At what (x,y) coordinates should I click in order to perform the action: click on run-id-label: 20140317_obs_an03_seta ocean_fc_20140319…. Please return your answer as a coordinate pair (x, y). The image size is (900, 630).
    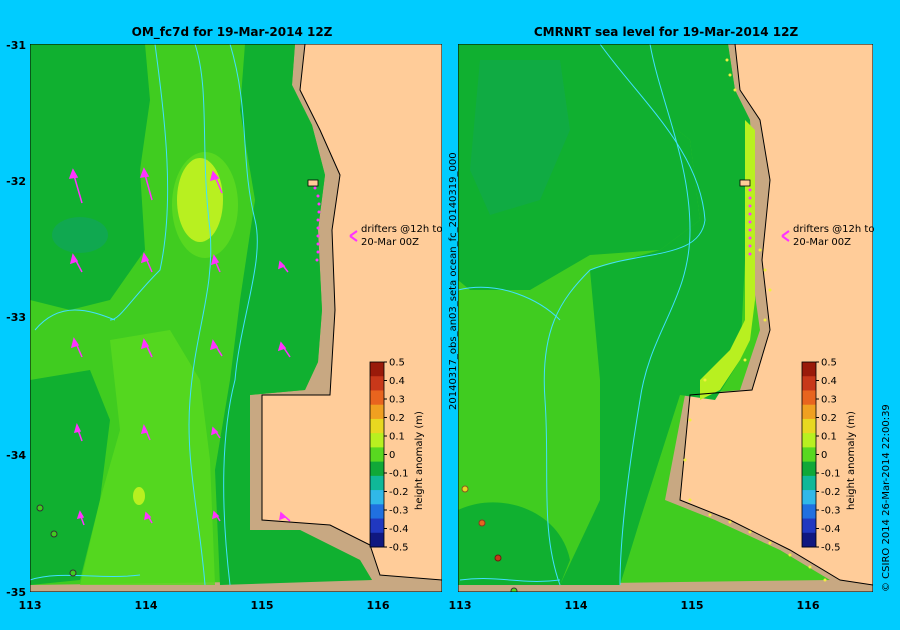
    Looking at the image, I should click on (453, 281).